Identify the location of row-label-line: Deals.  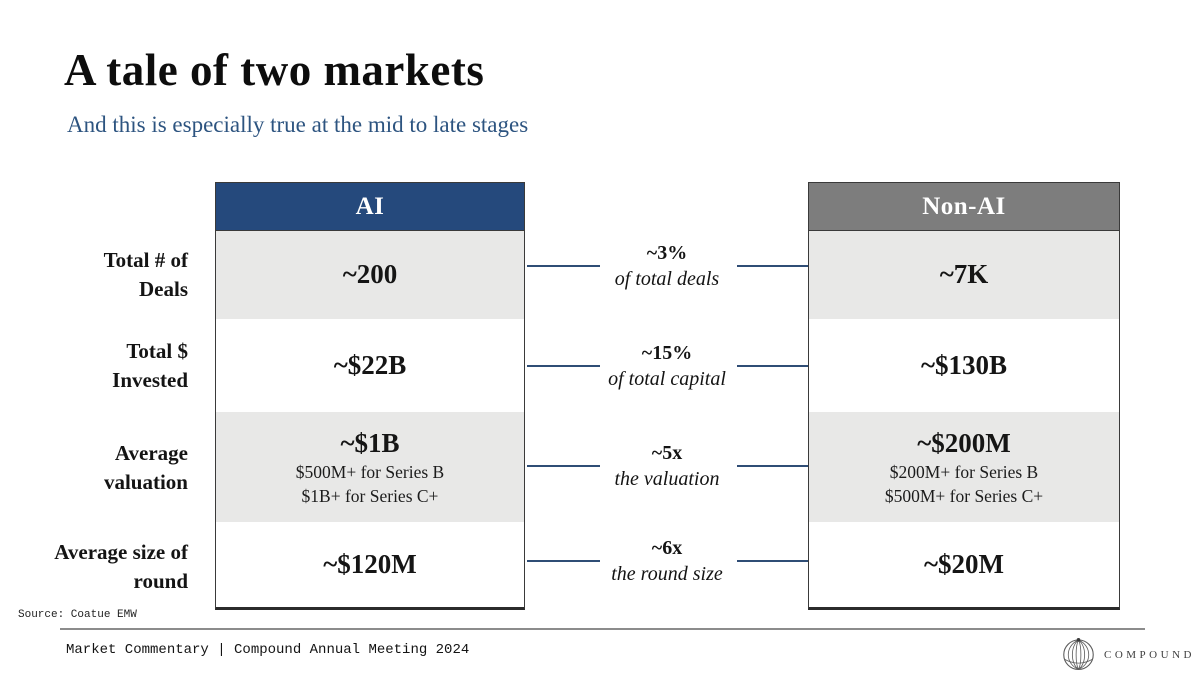
(163, 288).